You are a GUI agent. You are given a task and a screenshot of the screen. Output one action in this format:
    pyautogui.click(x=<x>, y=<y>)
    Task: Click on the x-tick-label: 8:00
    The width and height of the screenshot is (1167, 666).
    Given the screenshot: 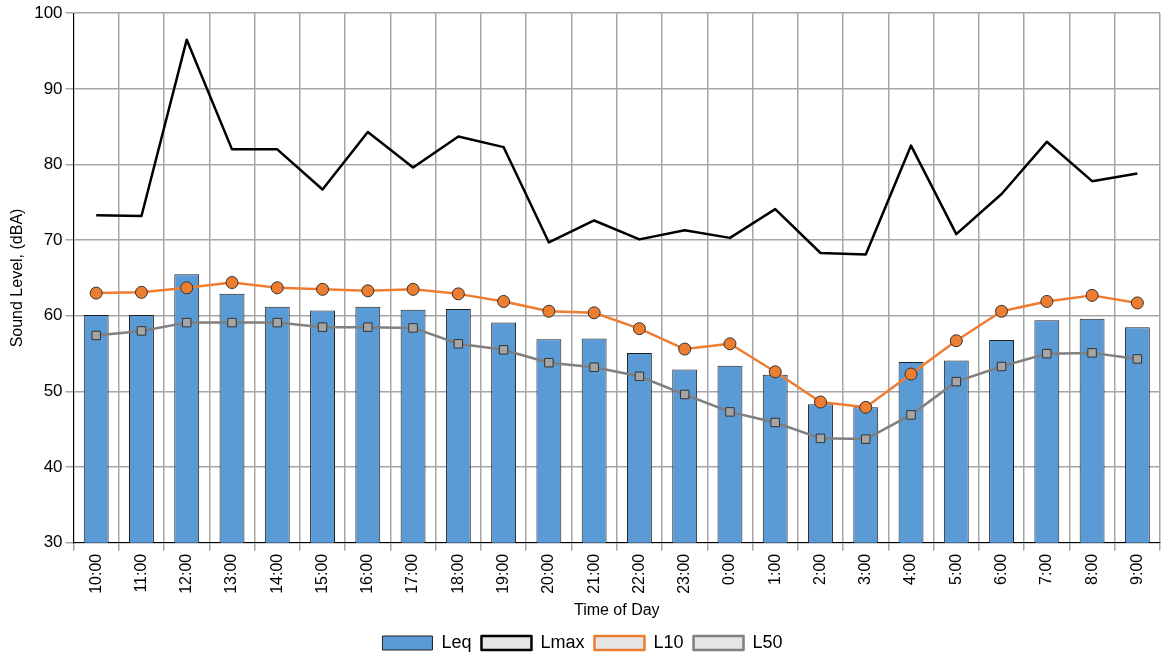 What is the action you would take?
    pyautogui.click(x=1091, y=569)
    